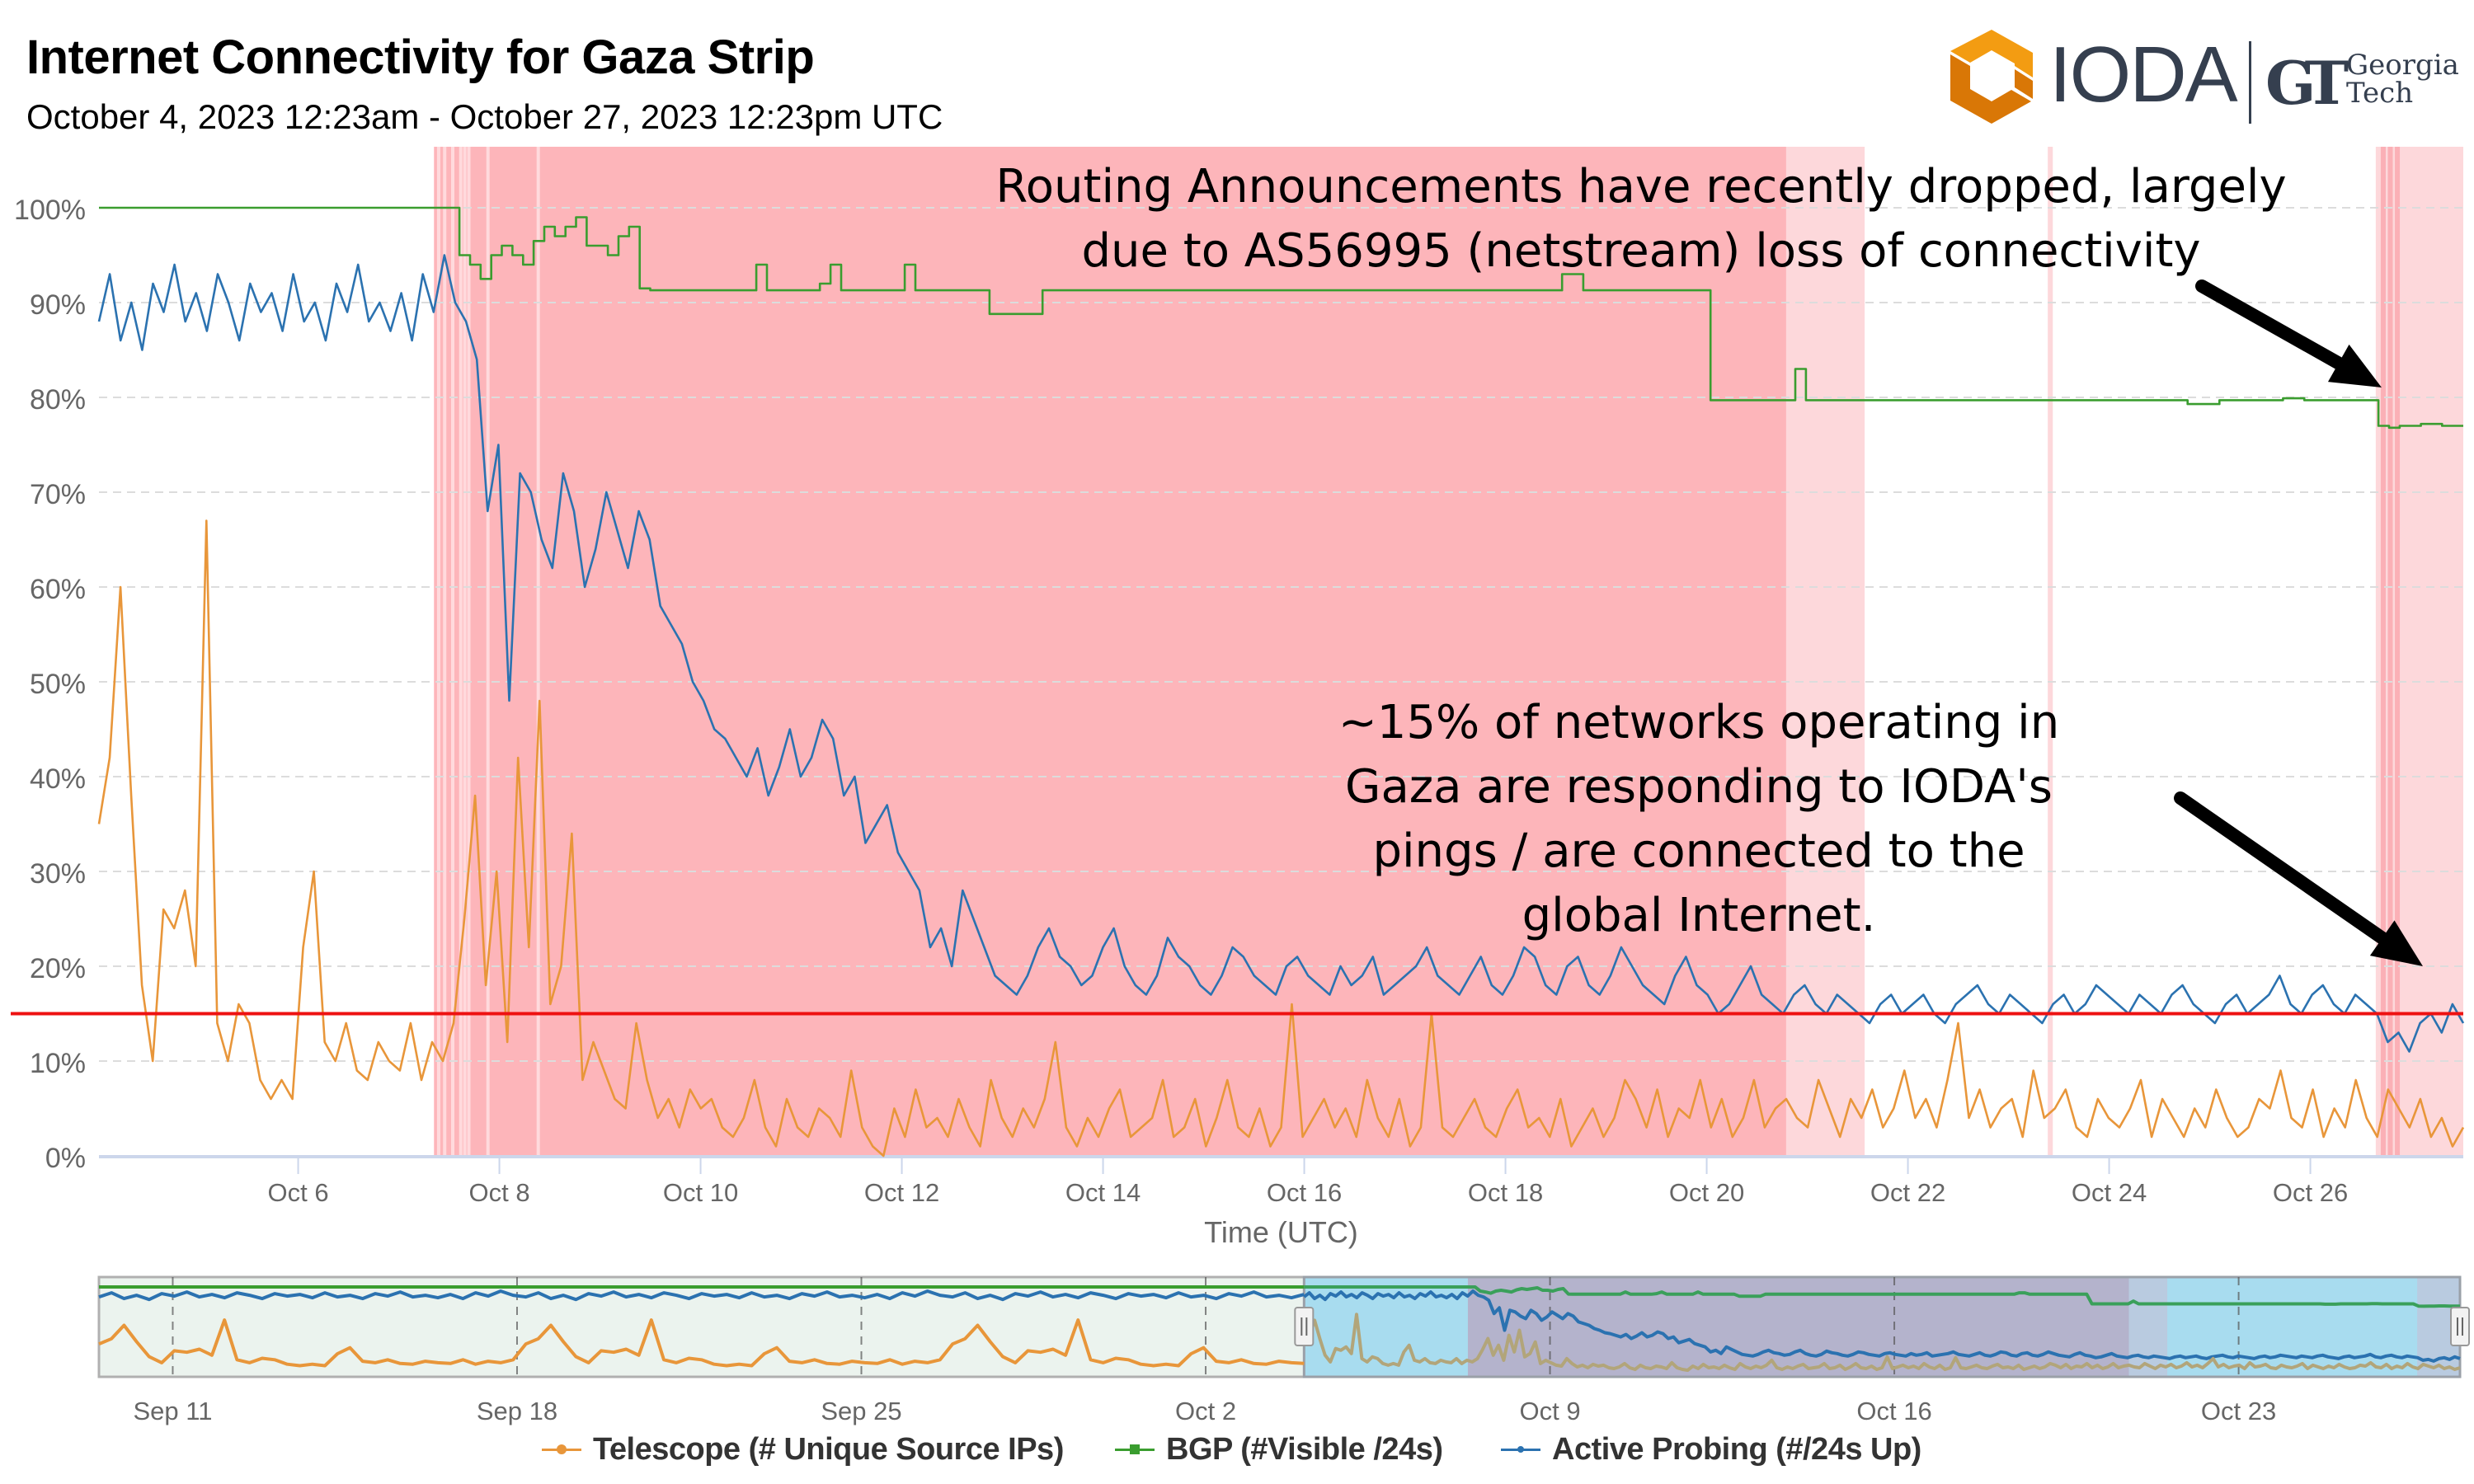 This screenshot has height=1484, width=2474. I want to click on y-axis: 0% 10% 20% 30% 40% 50% 60% 70% 80% 90% 100%, so click(50, 684).